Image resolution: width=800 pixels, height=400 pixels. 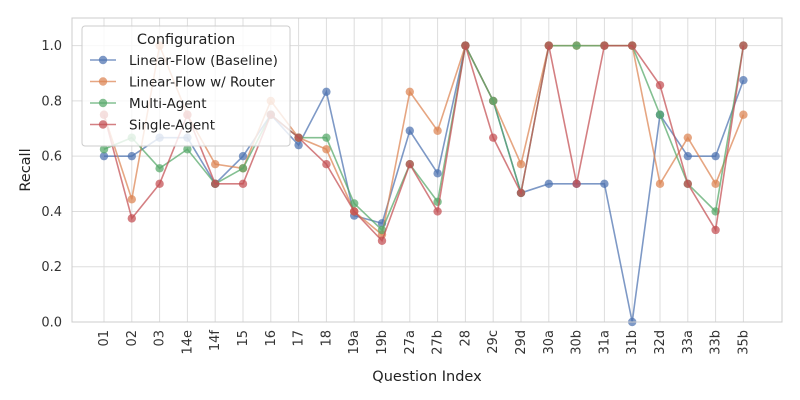 What do you see at coordinates (438, 342) in the screenshot?
I see `x-tick-label: 27b` at bounding box center [438, 342].